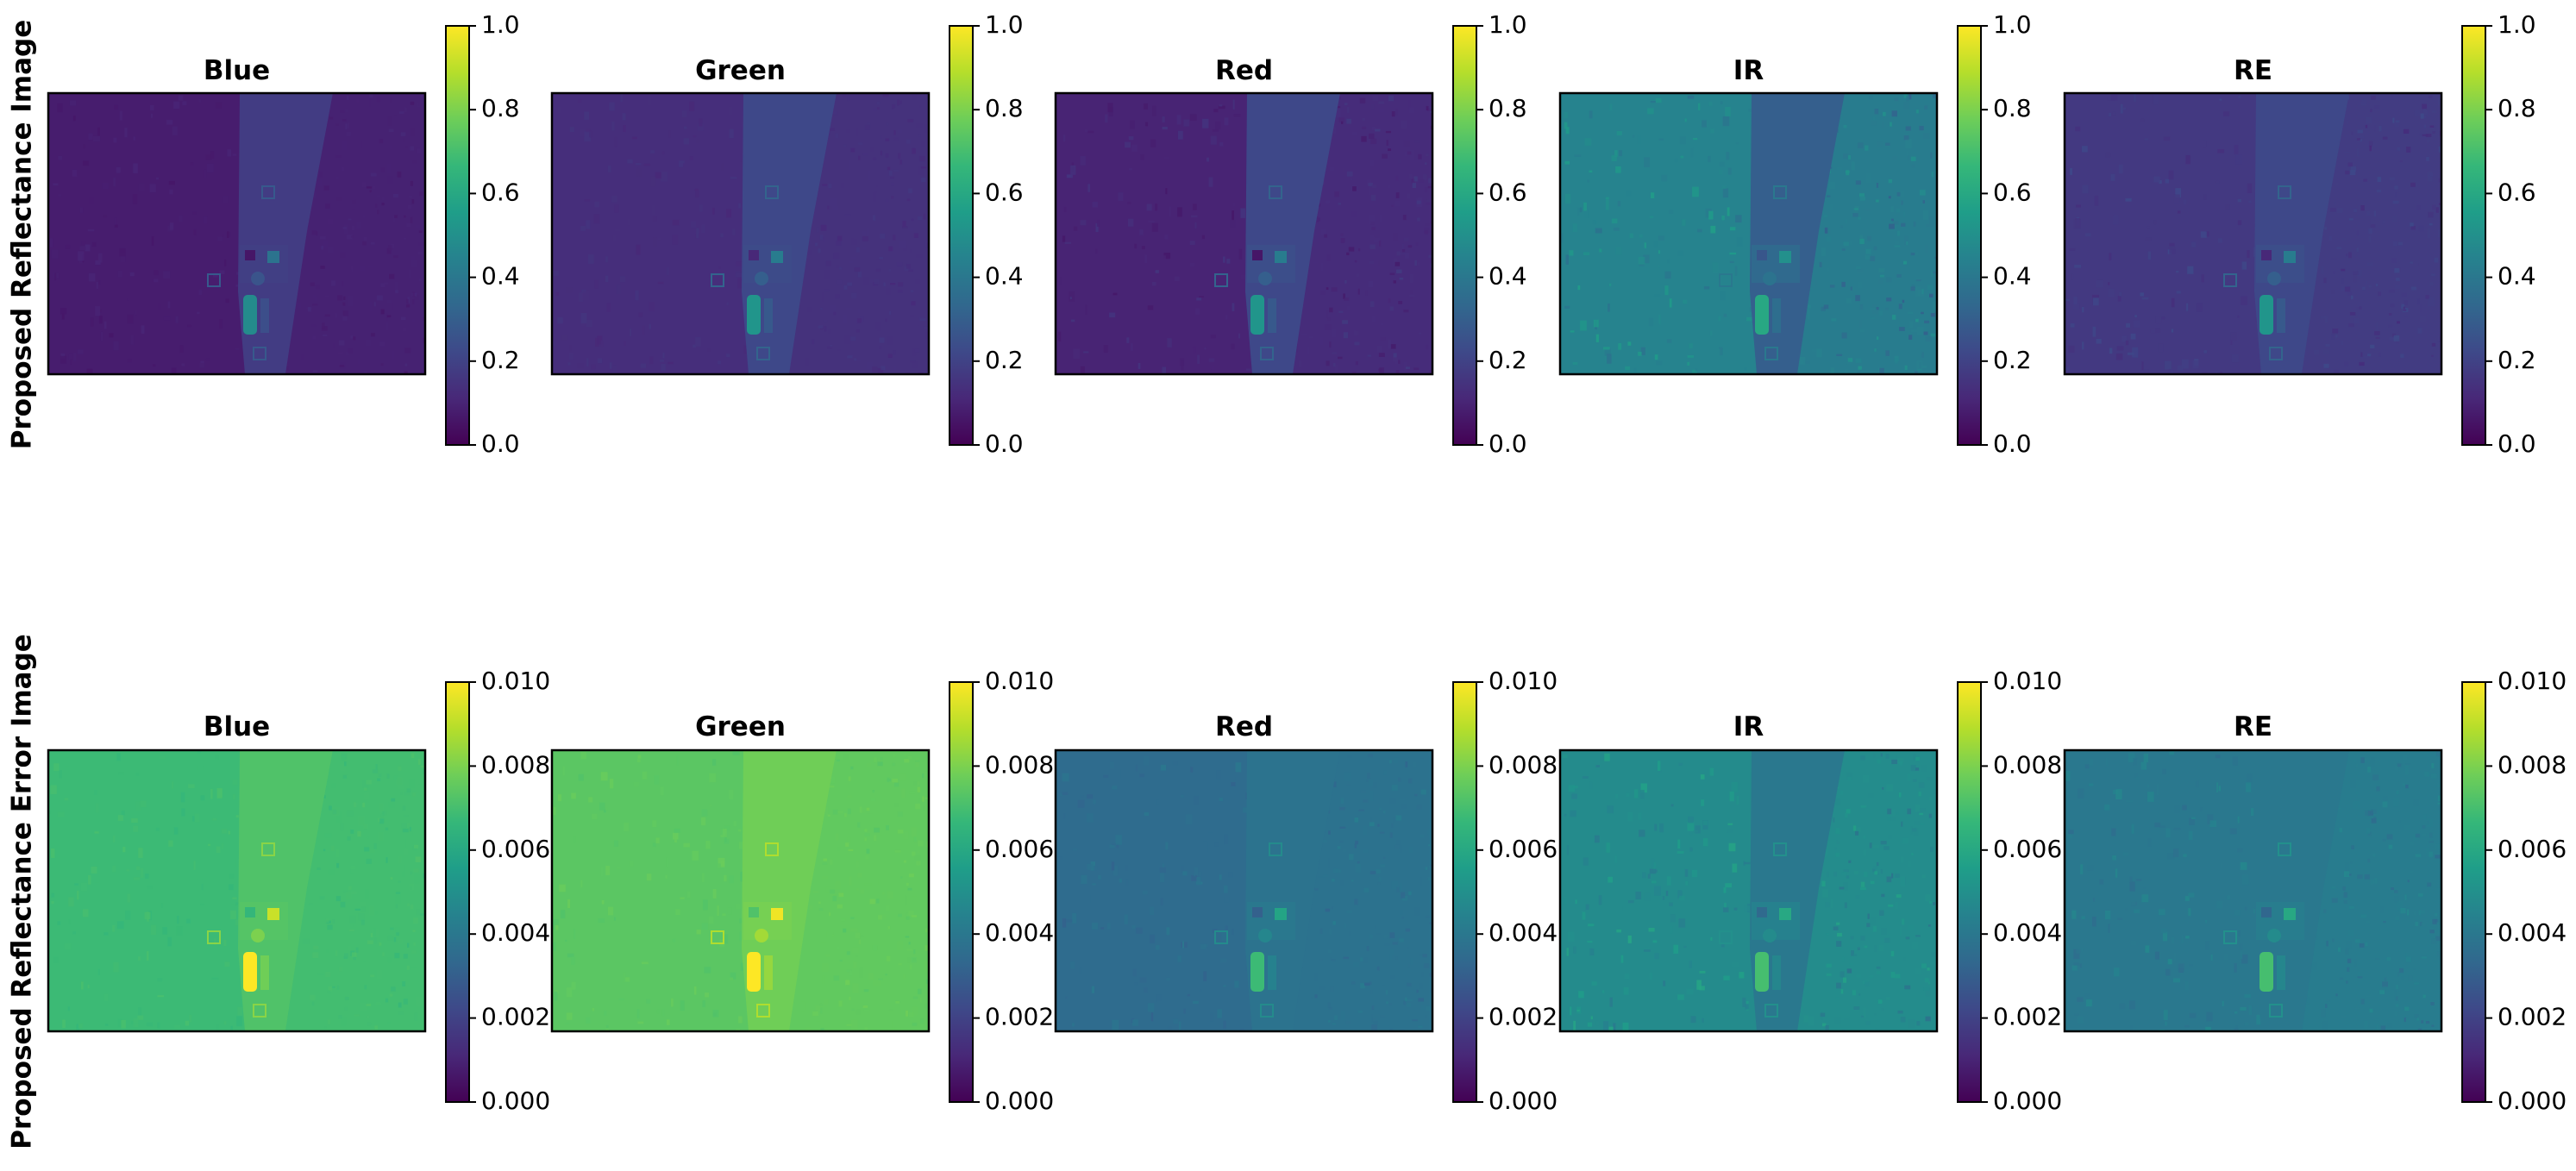 This screenshot has height=1171, width=2576. Describe the element at coordinates (22, 235) in the screenshot. I see `row-label: Proposed Reflectance Image` at that location.